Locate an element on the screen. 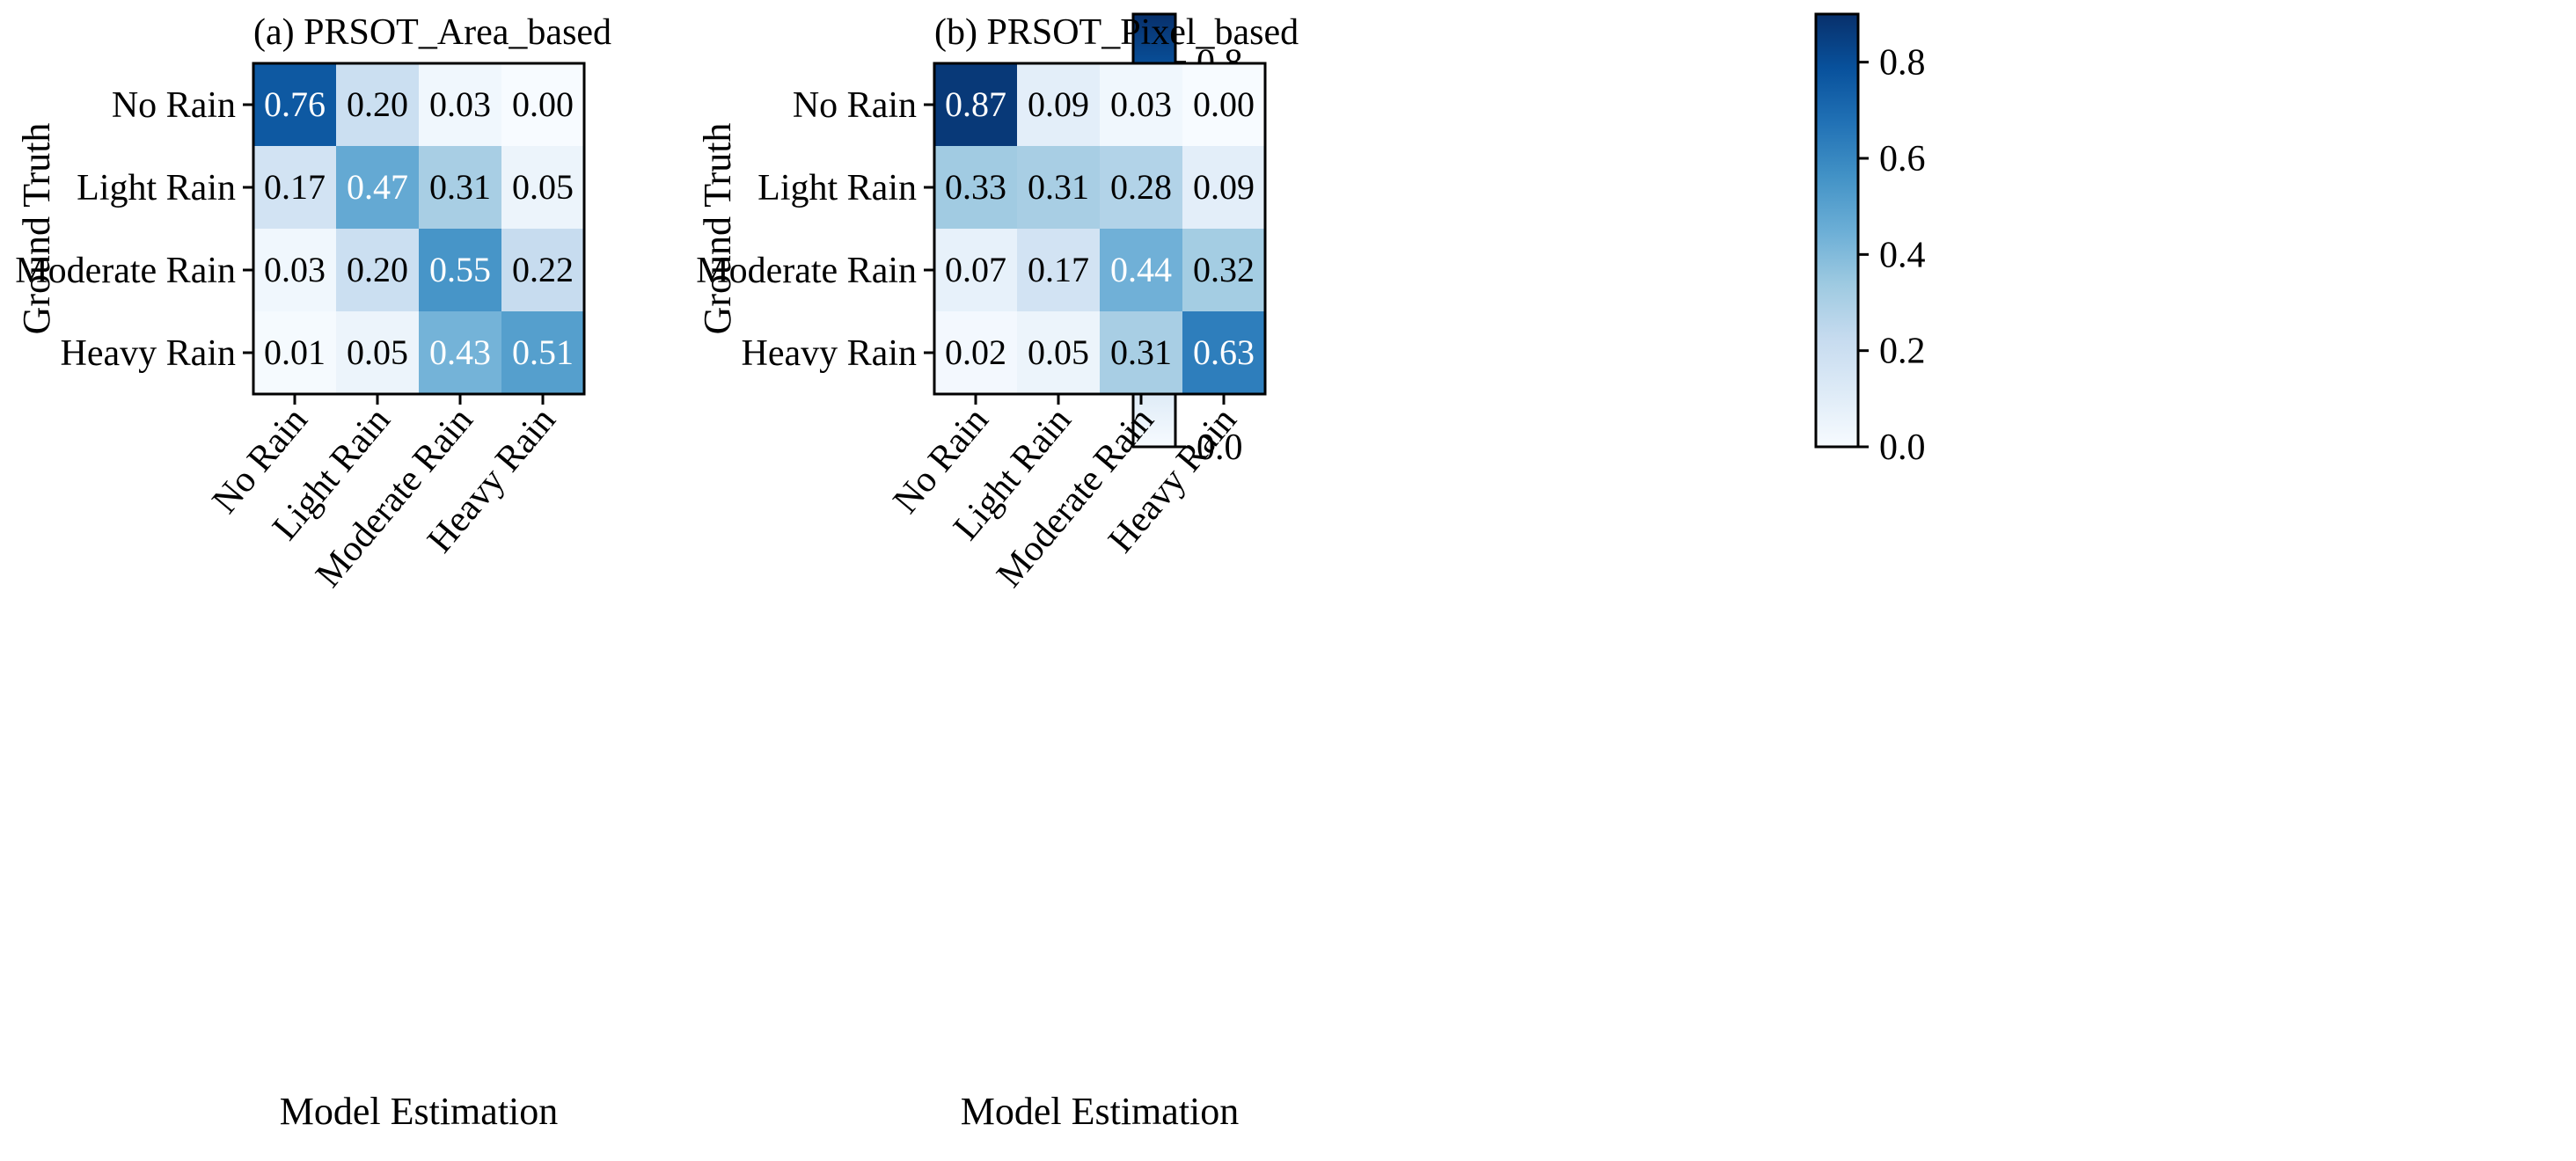  cell-value-label: 0.43 is located at coordinates (460, 352).